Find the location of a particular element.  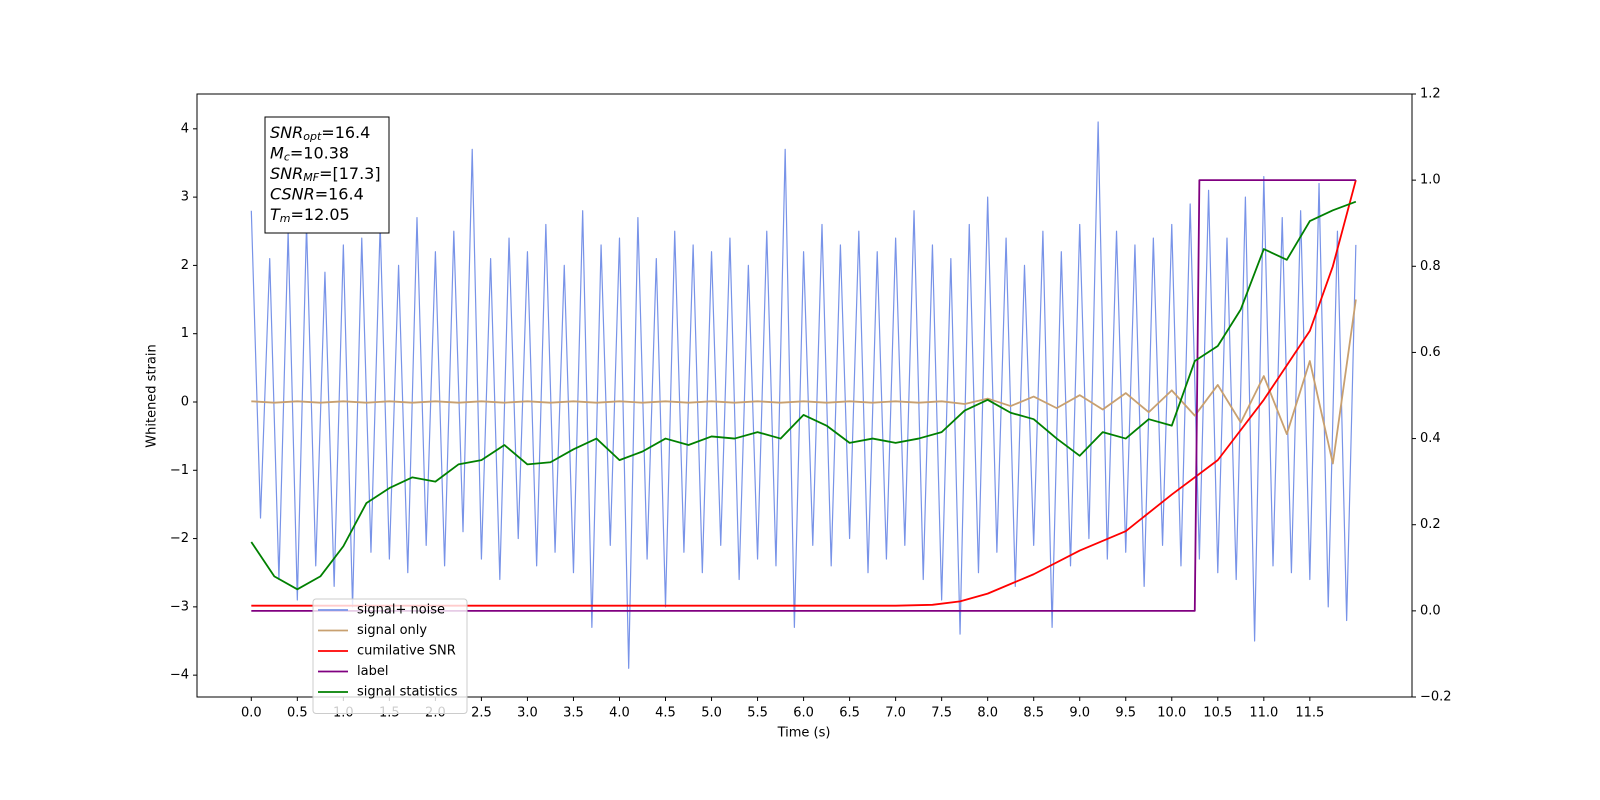

annotation: SNRopt=16.4 is located at coordinates (320, 133).